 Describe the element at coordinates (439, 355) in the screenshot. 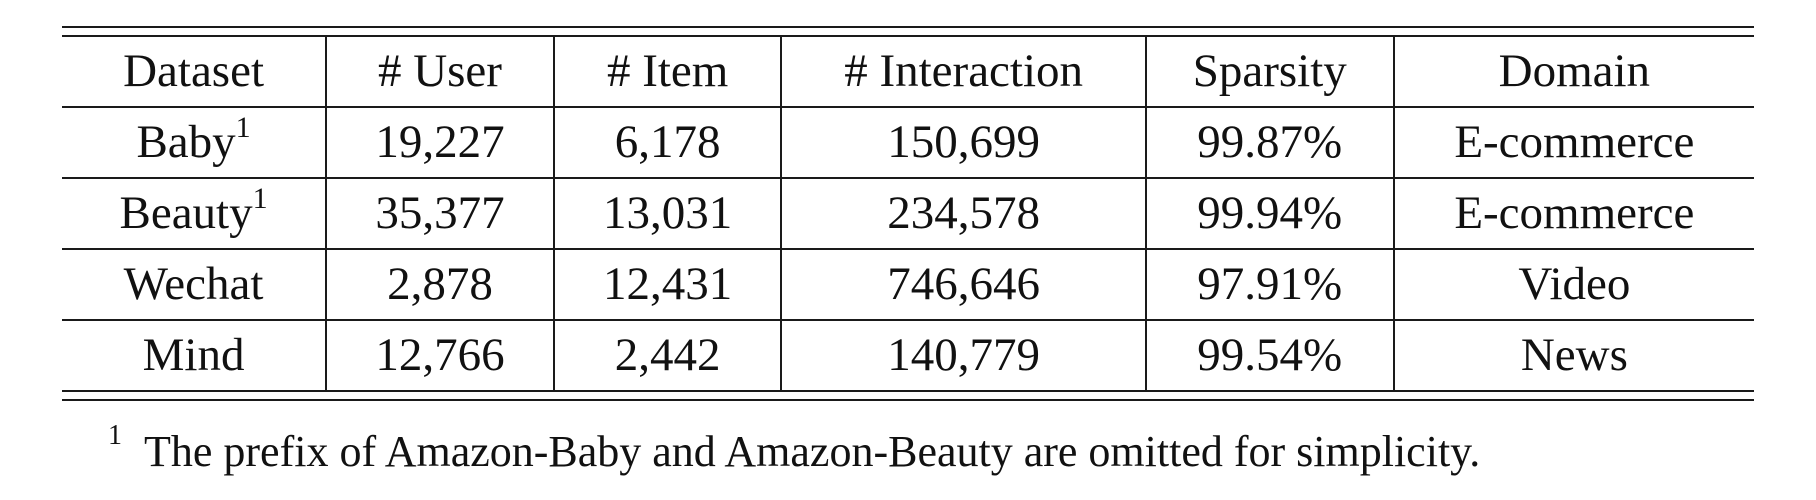

I see `cell-user: 12,766` at that location.